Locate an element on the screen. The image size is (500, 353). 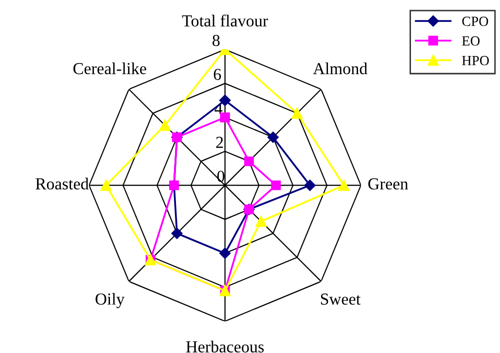
legend-label: CPO is located at coordinates (475, 21).